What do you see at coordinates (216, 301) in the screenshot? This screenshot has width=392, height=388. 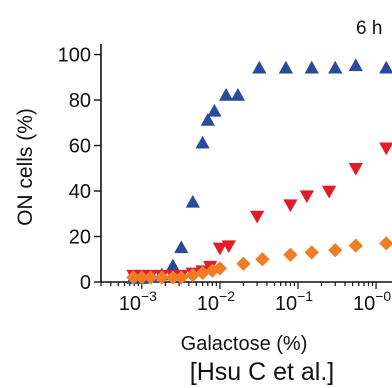 I see `x-tick-label: 10⁻²` at bounding box center [216, 301].